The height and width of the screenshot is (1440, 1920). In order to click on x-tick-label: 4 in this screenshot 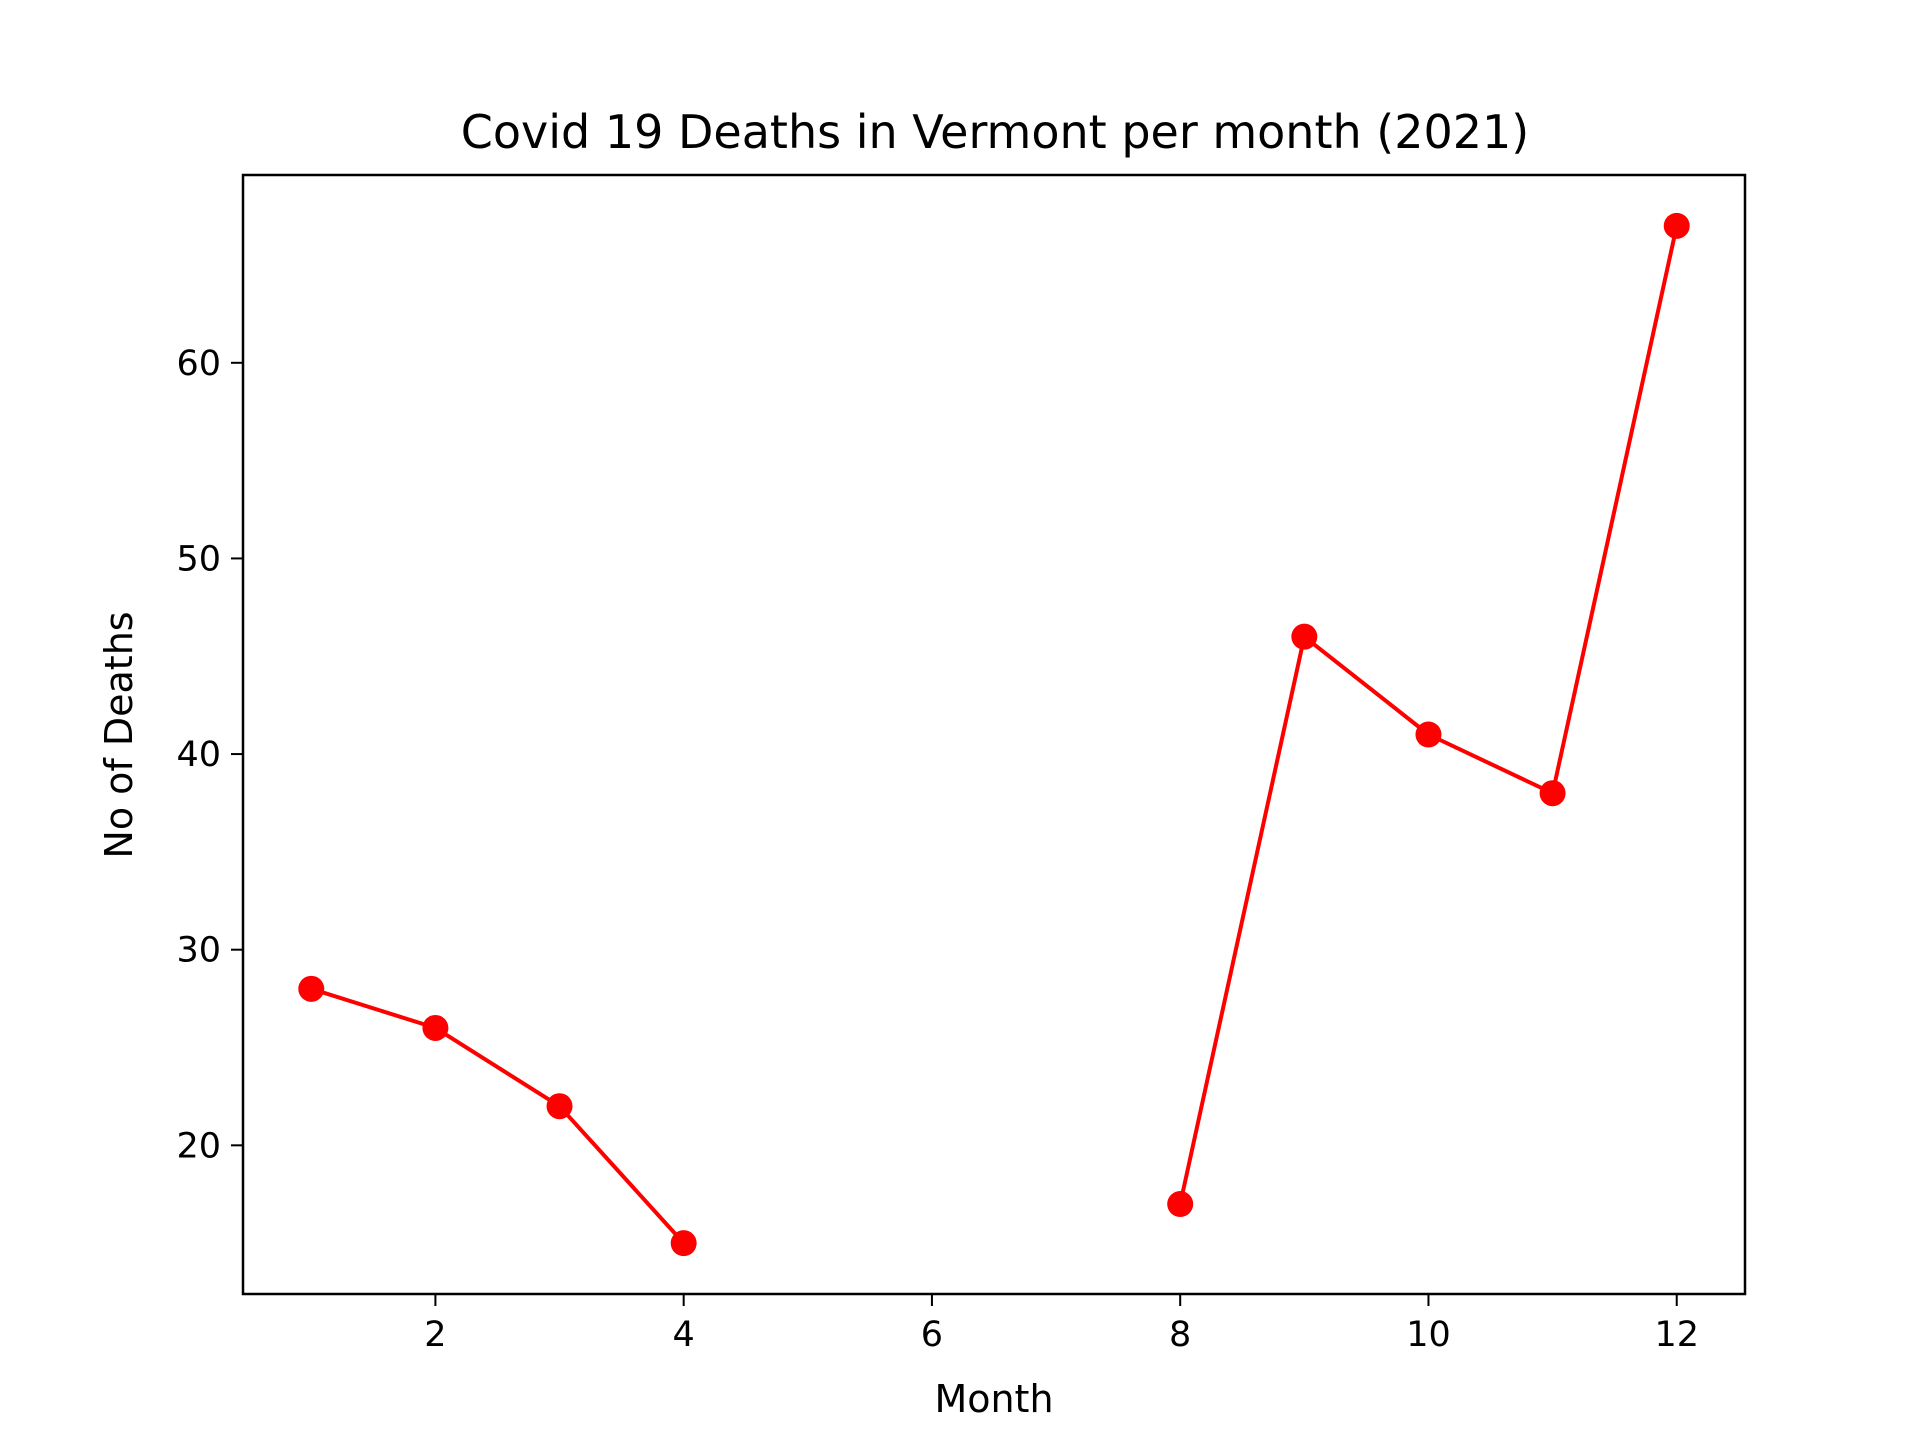, I will do `click(684, 1335)`.